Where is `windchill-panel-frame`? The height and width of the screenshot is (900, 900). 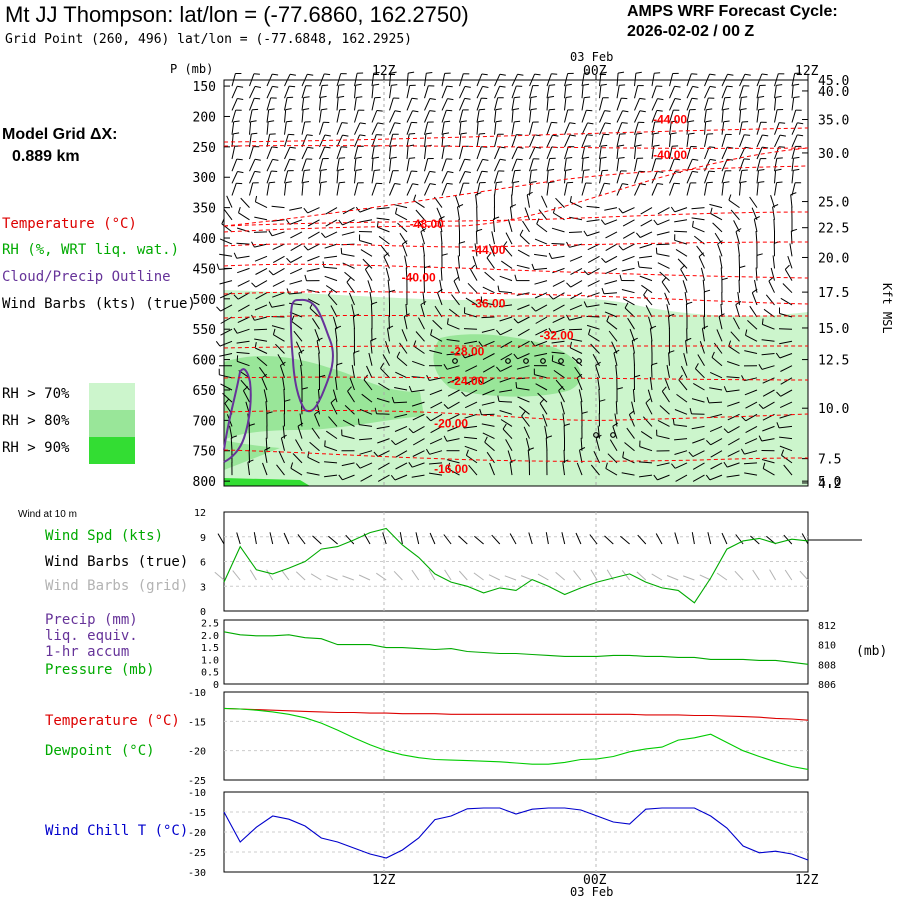
windchill-panel-frame is located at coordinates (516, 832).